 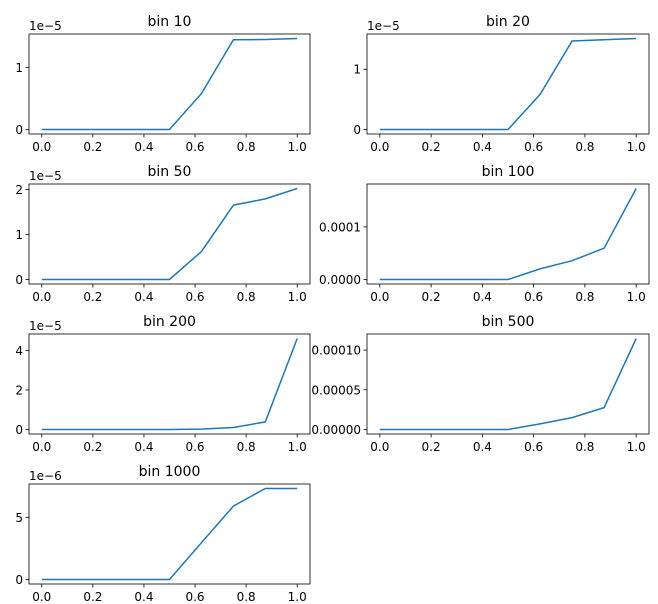 What do you see at coordinates (336, 430) in the screenshot?
I see `y-tick-label: 0.00000` at bounding box center [336, 430].